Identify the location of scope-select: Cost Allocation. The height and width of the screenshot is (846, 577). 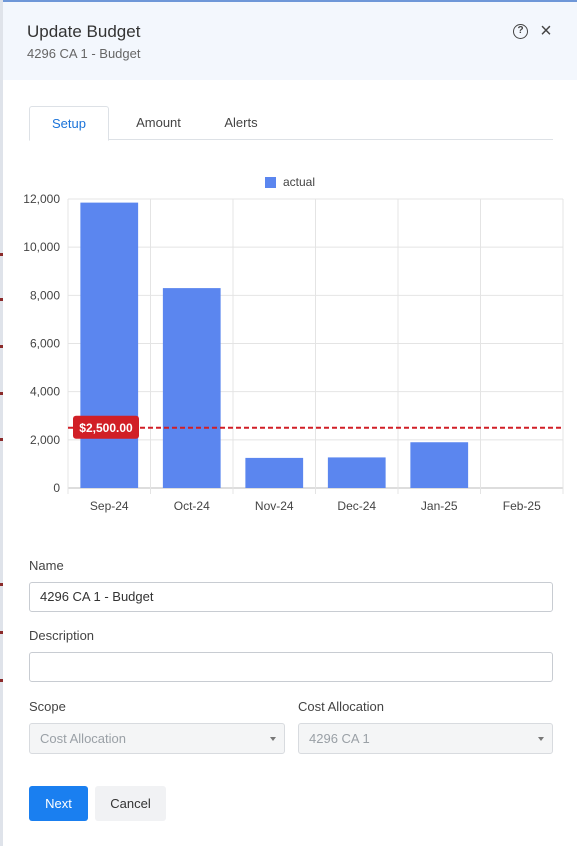
(157, 738).